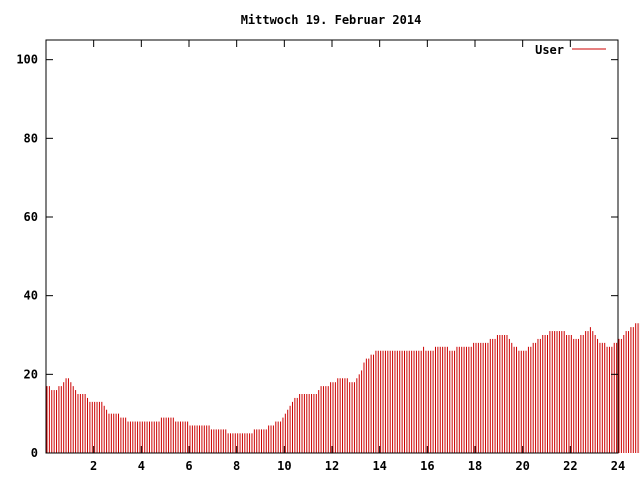 The width and height of the screenshot is (640, 480). Describe the element at coordinates (427, 466) in the screenshot. I see `x-tick-label: 16` at that location.